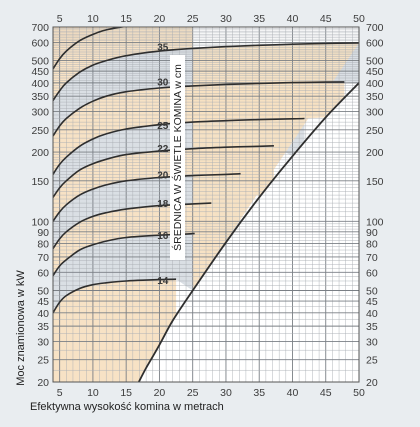  What do you see at coordinates (326, 393) in the screenshot?
I see `x-tick-label-bottom: 45` at bounding box center [326, 393].